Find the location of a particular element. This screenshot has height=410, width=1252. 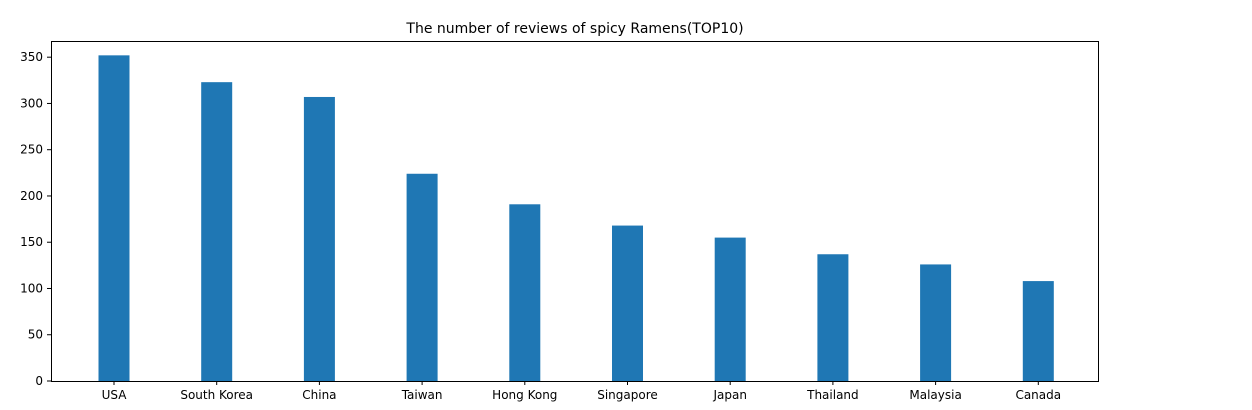

x-tick-label: Singapore is located at coordinates (627, 395).